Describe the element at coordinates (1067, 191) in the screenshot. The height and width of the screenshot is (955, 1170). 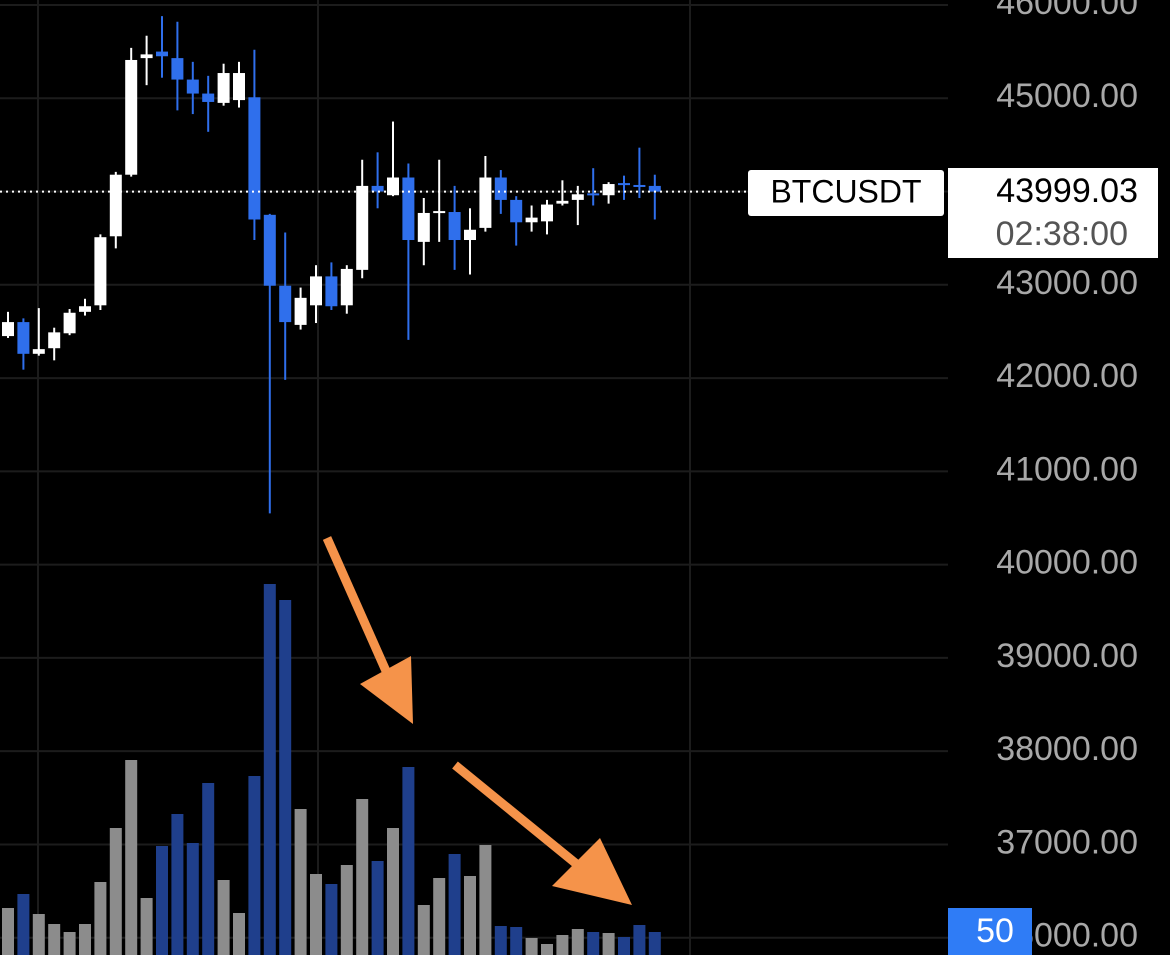
I see `last-price-label: 43999.03` at that location.